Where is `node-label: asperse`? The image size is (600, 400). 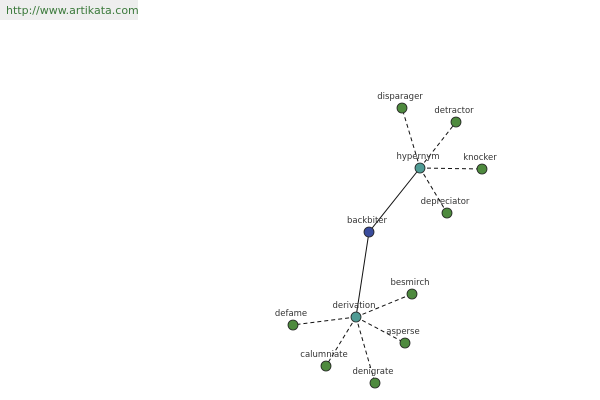 node-label: asperse is located at coordinates (402, 332).